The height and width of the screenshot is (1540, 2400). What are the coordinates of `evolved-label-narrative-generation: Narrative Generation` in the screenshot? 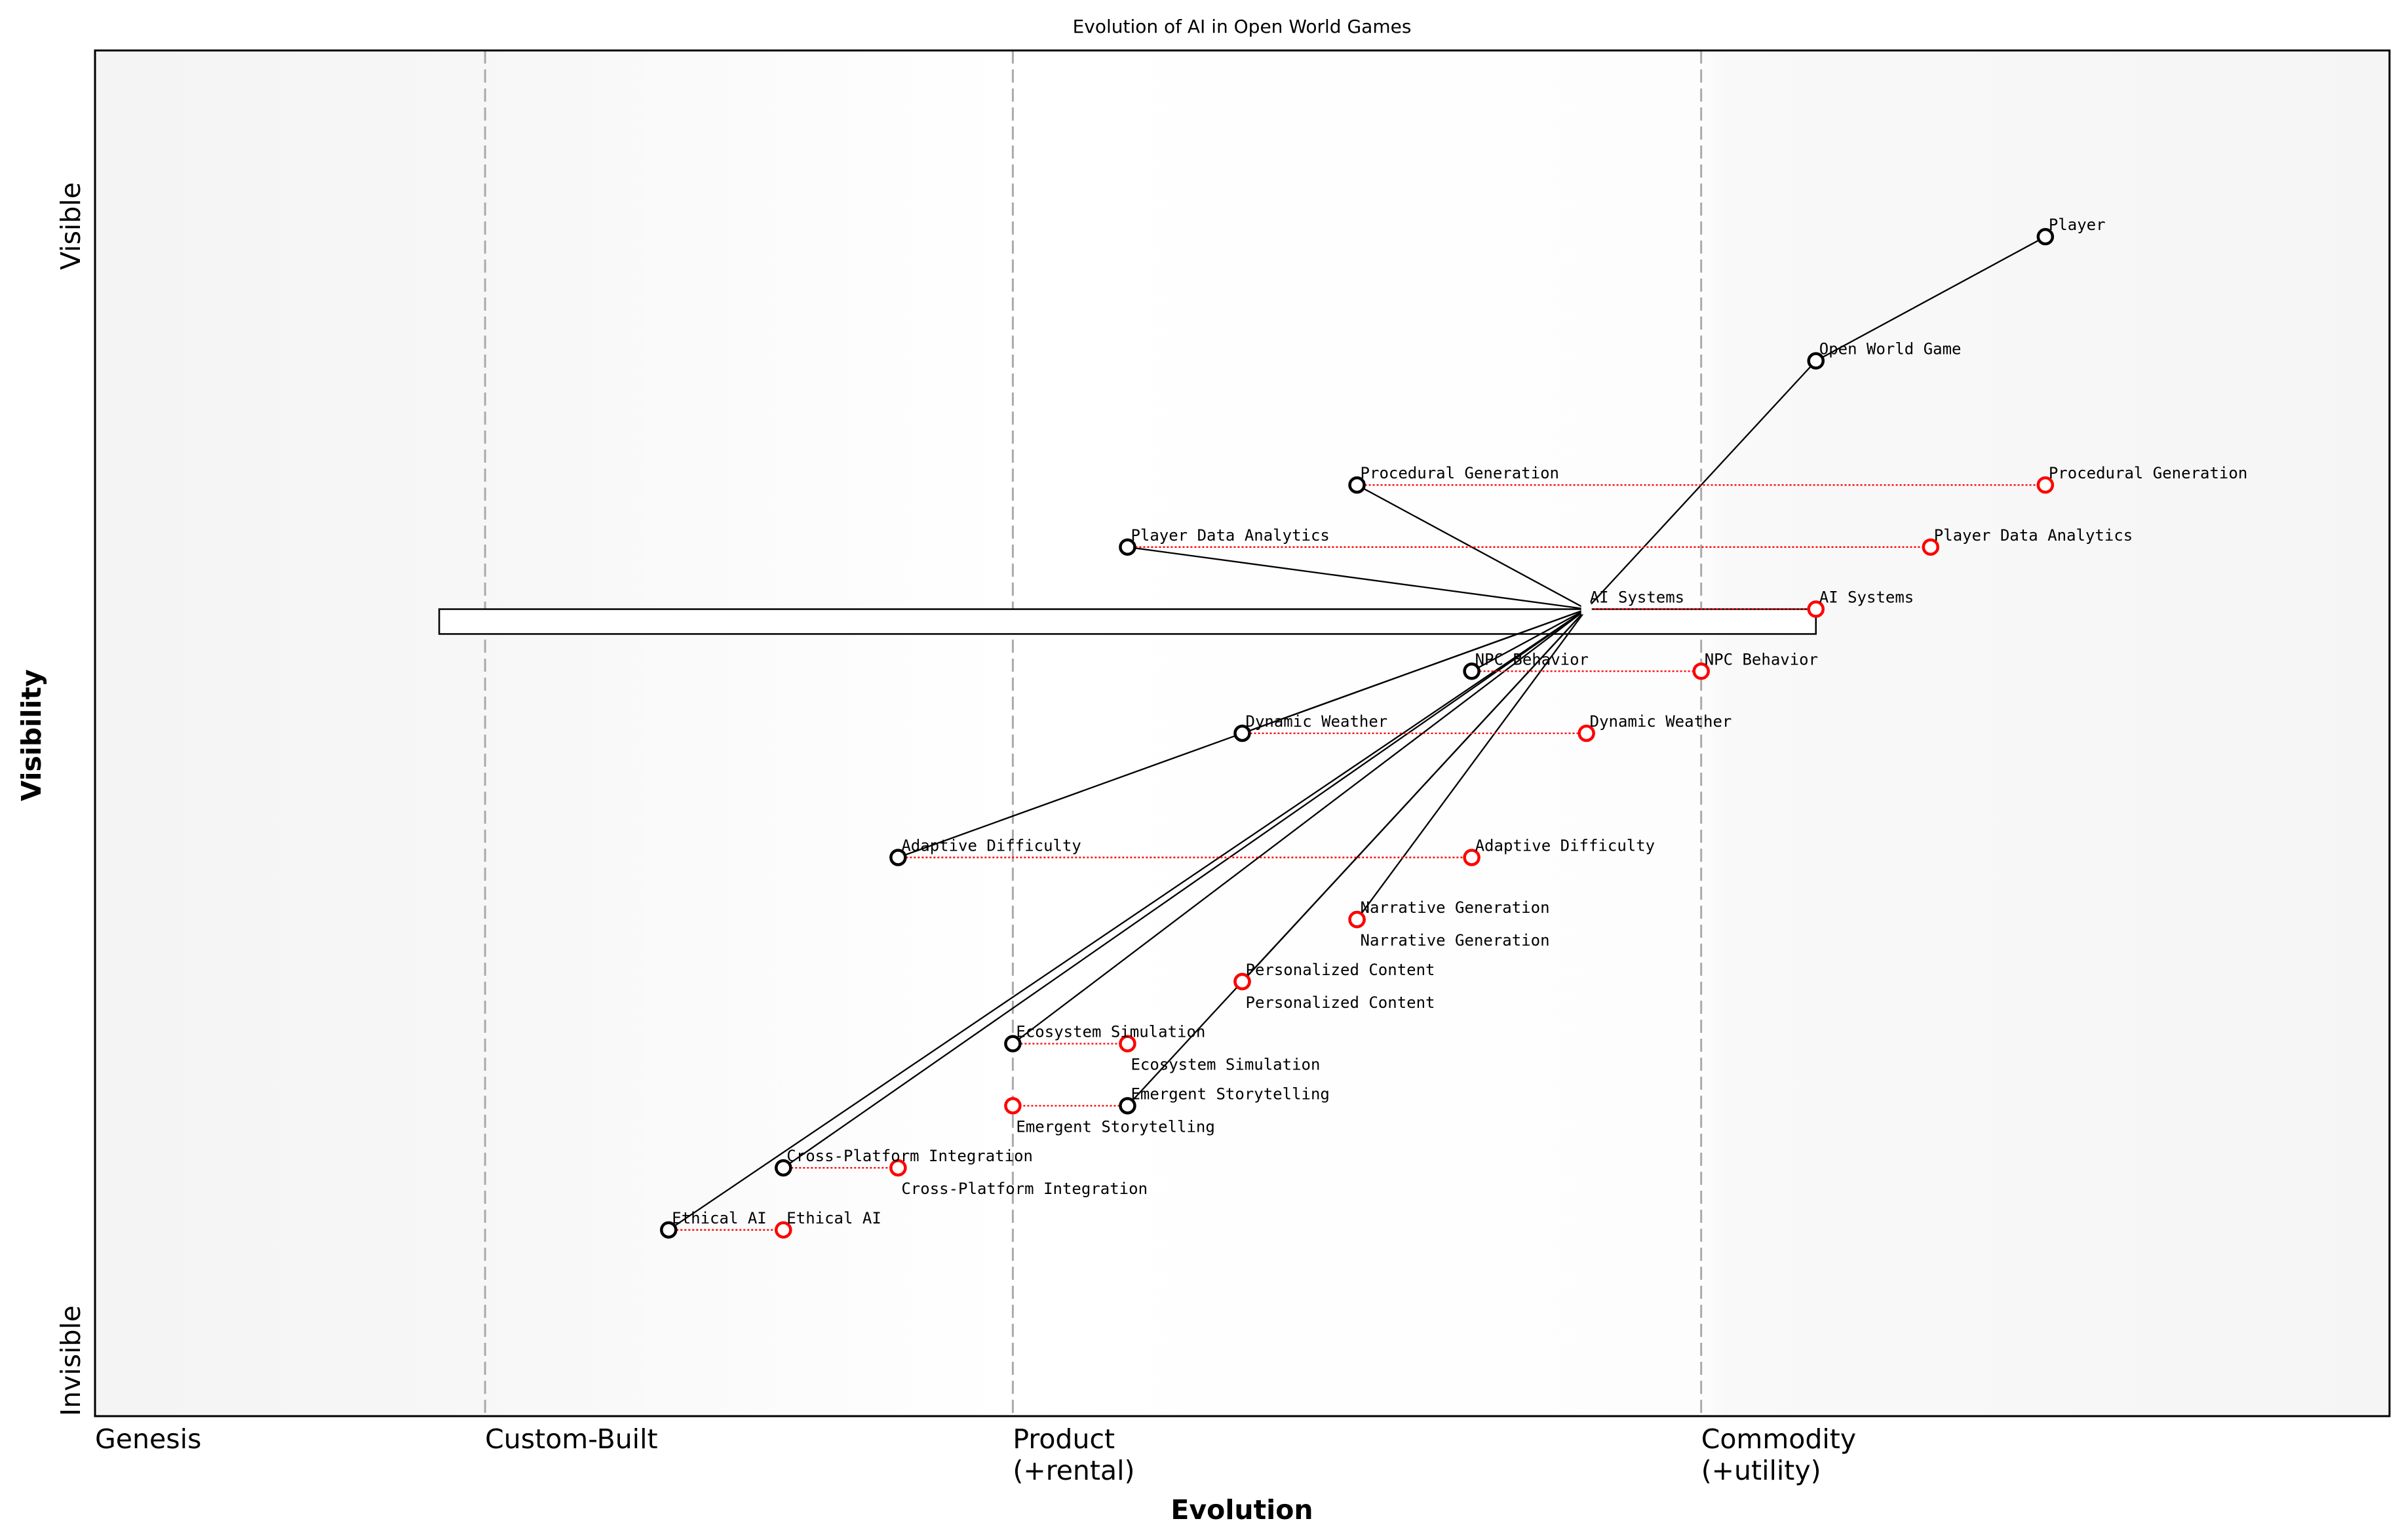 It's located at (1455, 940).